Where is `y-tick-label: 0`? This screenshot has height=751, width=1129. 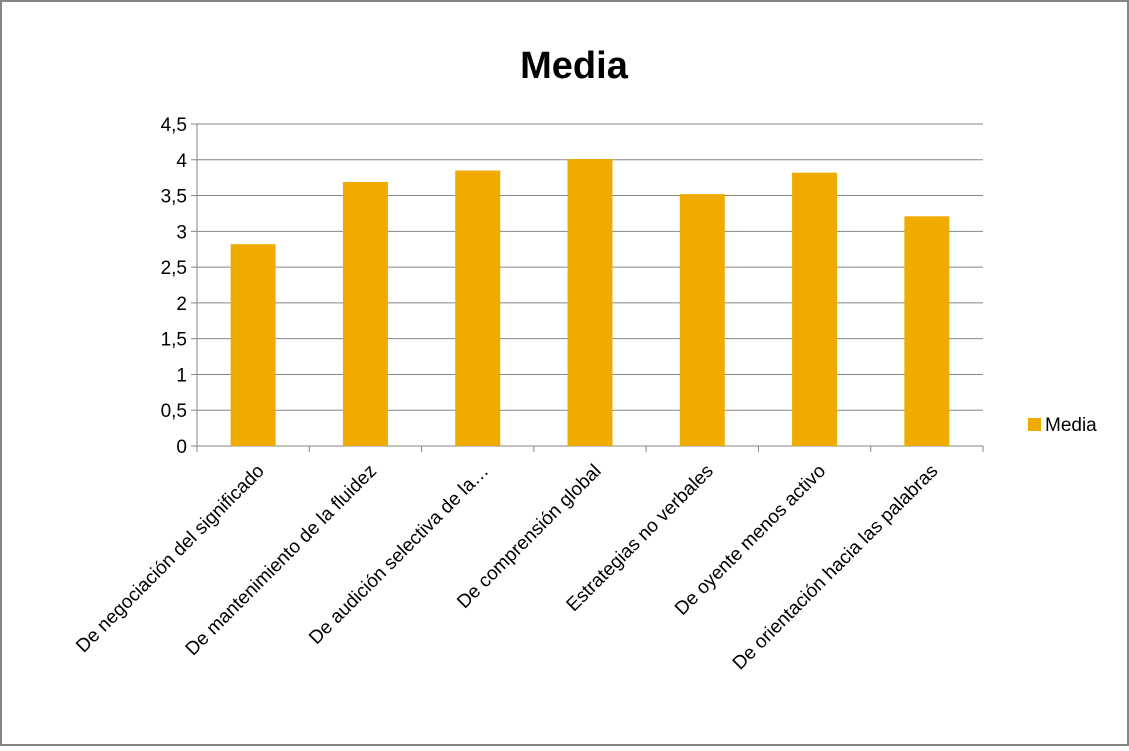 y-tick-label: 0 is located at coordinates (181, 447).